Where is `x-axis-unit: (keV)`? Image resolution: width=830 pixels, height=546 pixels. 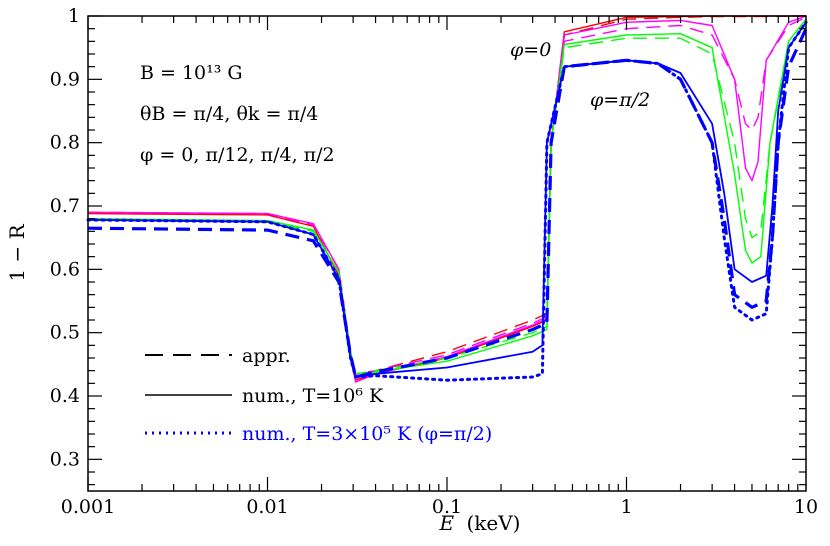
x-axis-unit: (keV) is located at coordinates (493, 523).